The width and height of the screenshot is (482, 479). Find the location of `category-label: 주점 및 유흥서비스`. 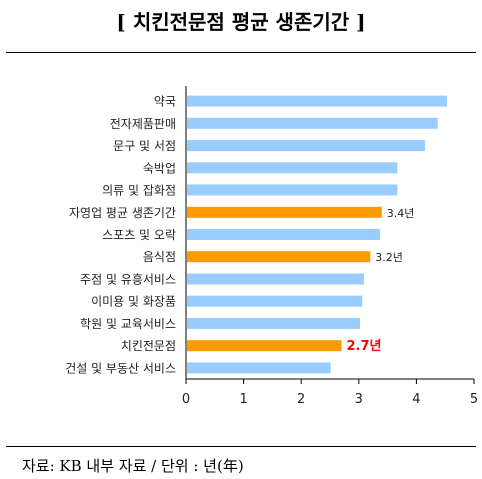

category-label: 주점 및 유흥서비스 is located at coordinates (128, 280).